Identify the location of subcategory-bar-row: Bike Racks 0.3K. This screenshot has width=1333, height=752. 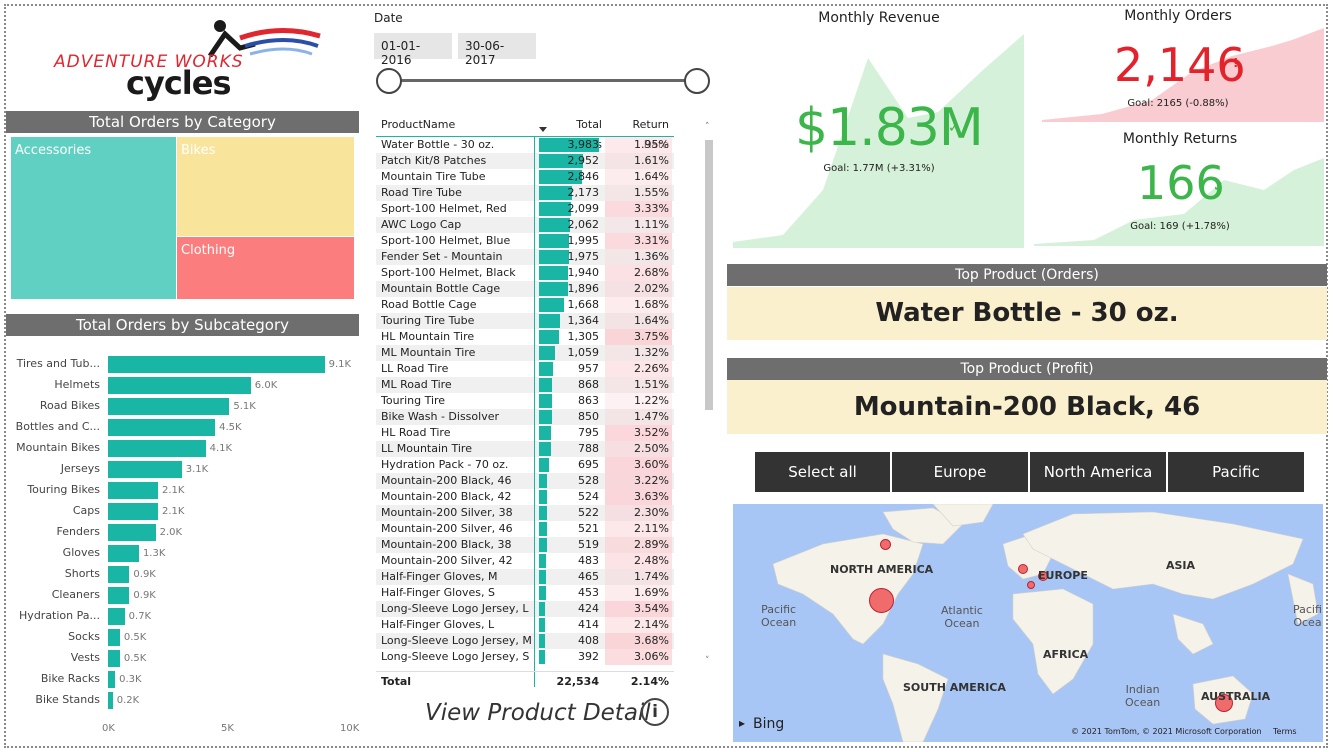
(180, 679).